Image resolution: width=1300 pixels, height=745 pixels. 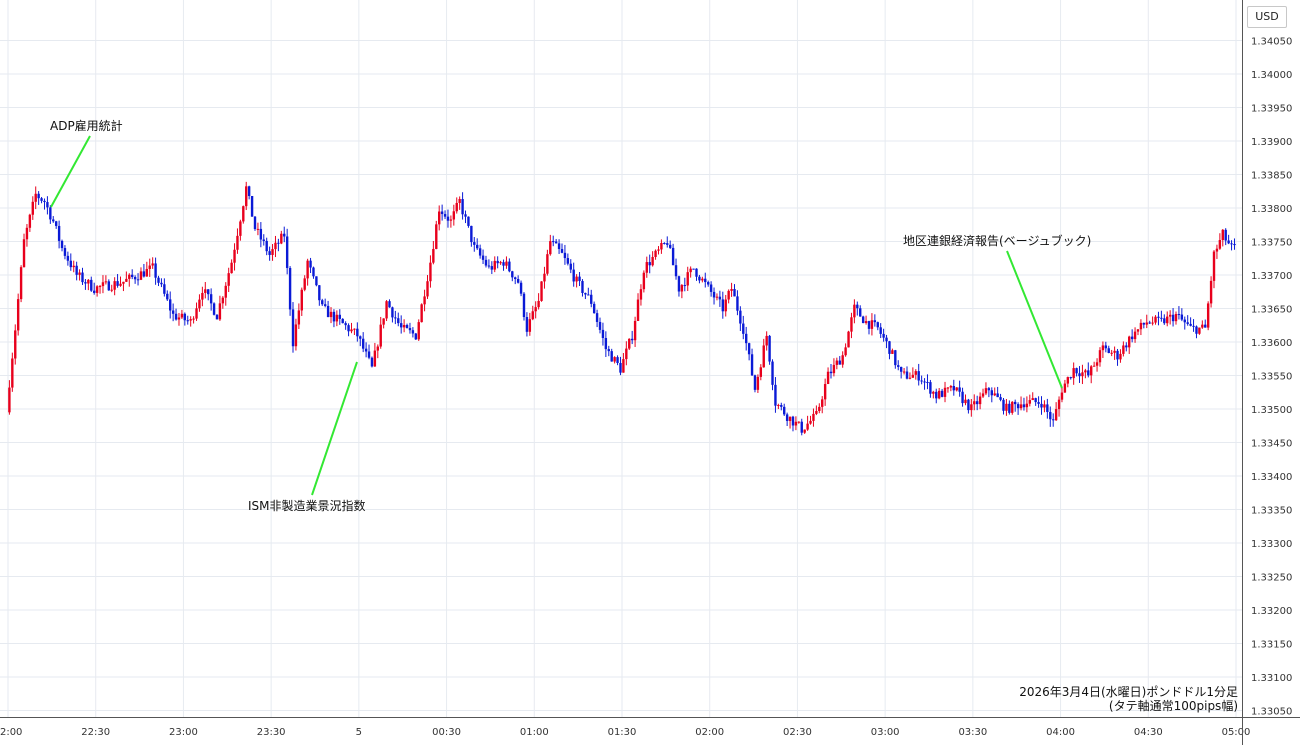 What do you see at coordinates (885, 732) in the screenshot?
I see `x-tick-label: 03:00` at bounding box center [885, 732].